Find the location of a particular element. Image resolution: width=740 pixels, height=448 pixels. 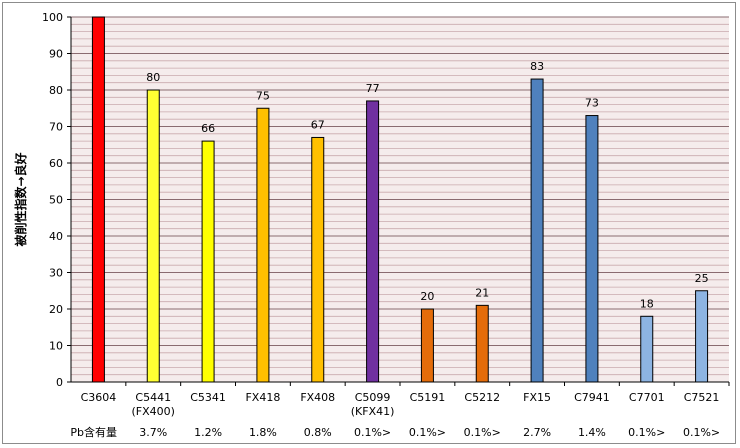

x-category-label: C7521 is located at coordinates (702, 397).